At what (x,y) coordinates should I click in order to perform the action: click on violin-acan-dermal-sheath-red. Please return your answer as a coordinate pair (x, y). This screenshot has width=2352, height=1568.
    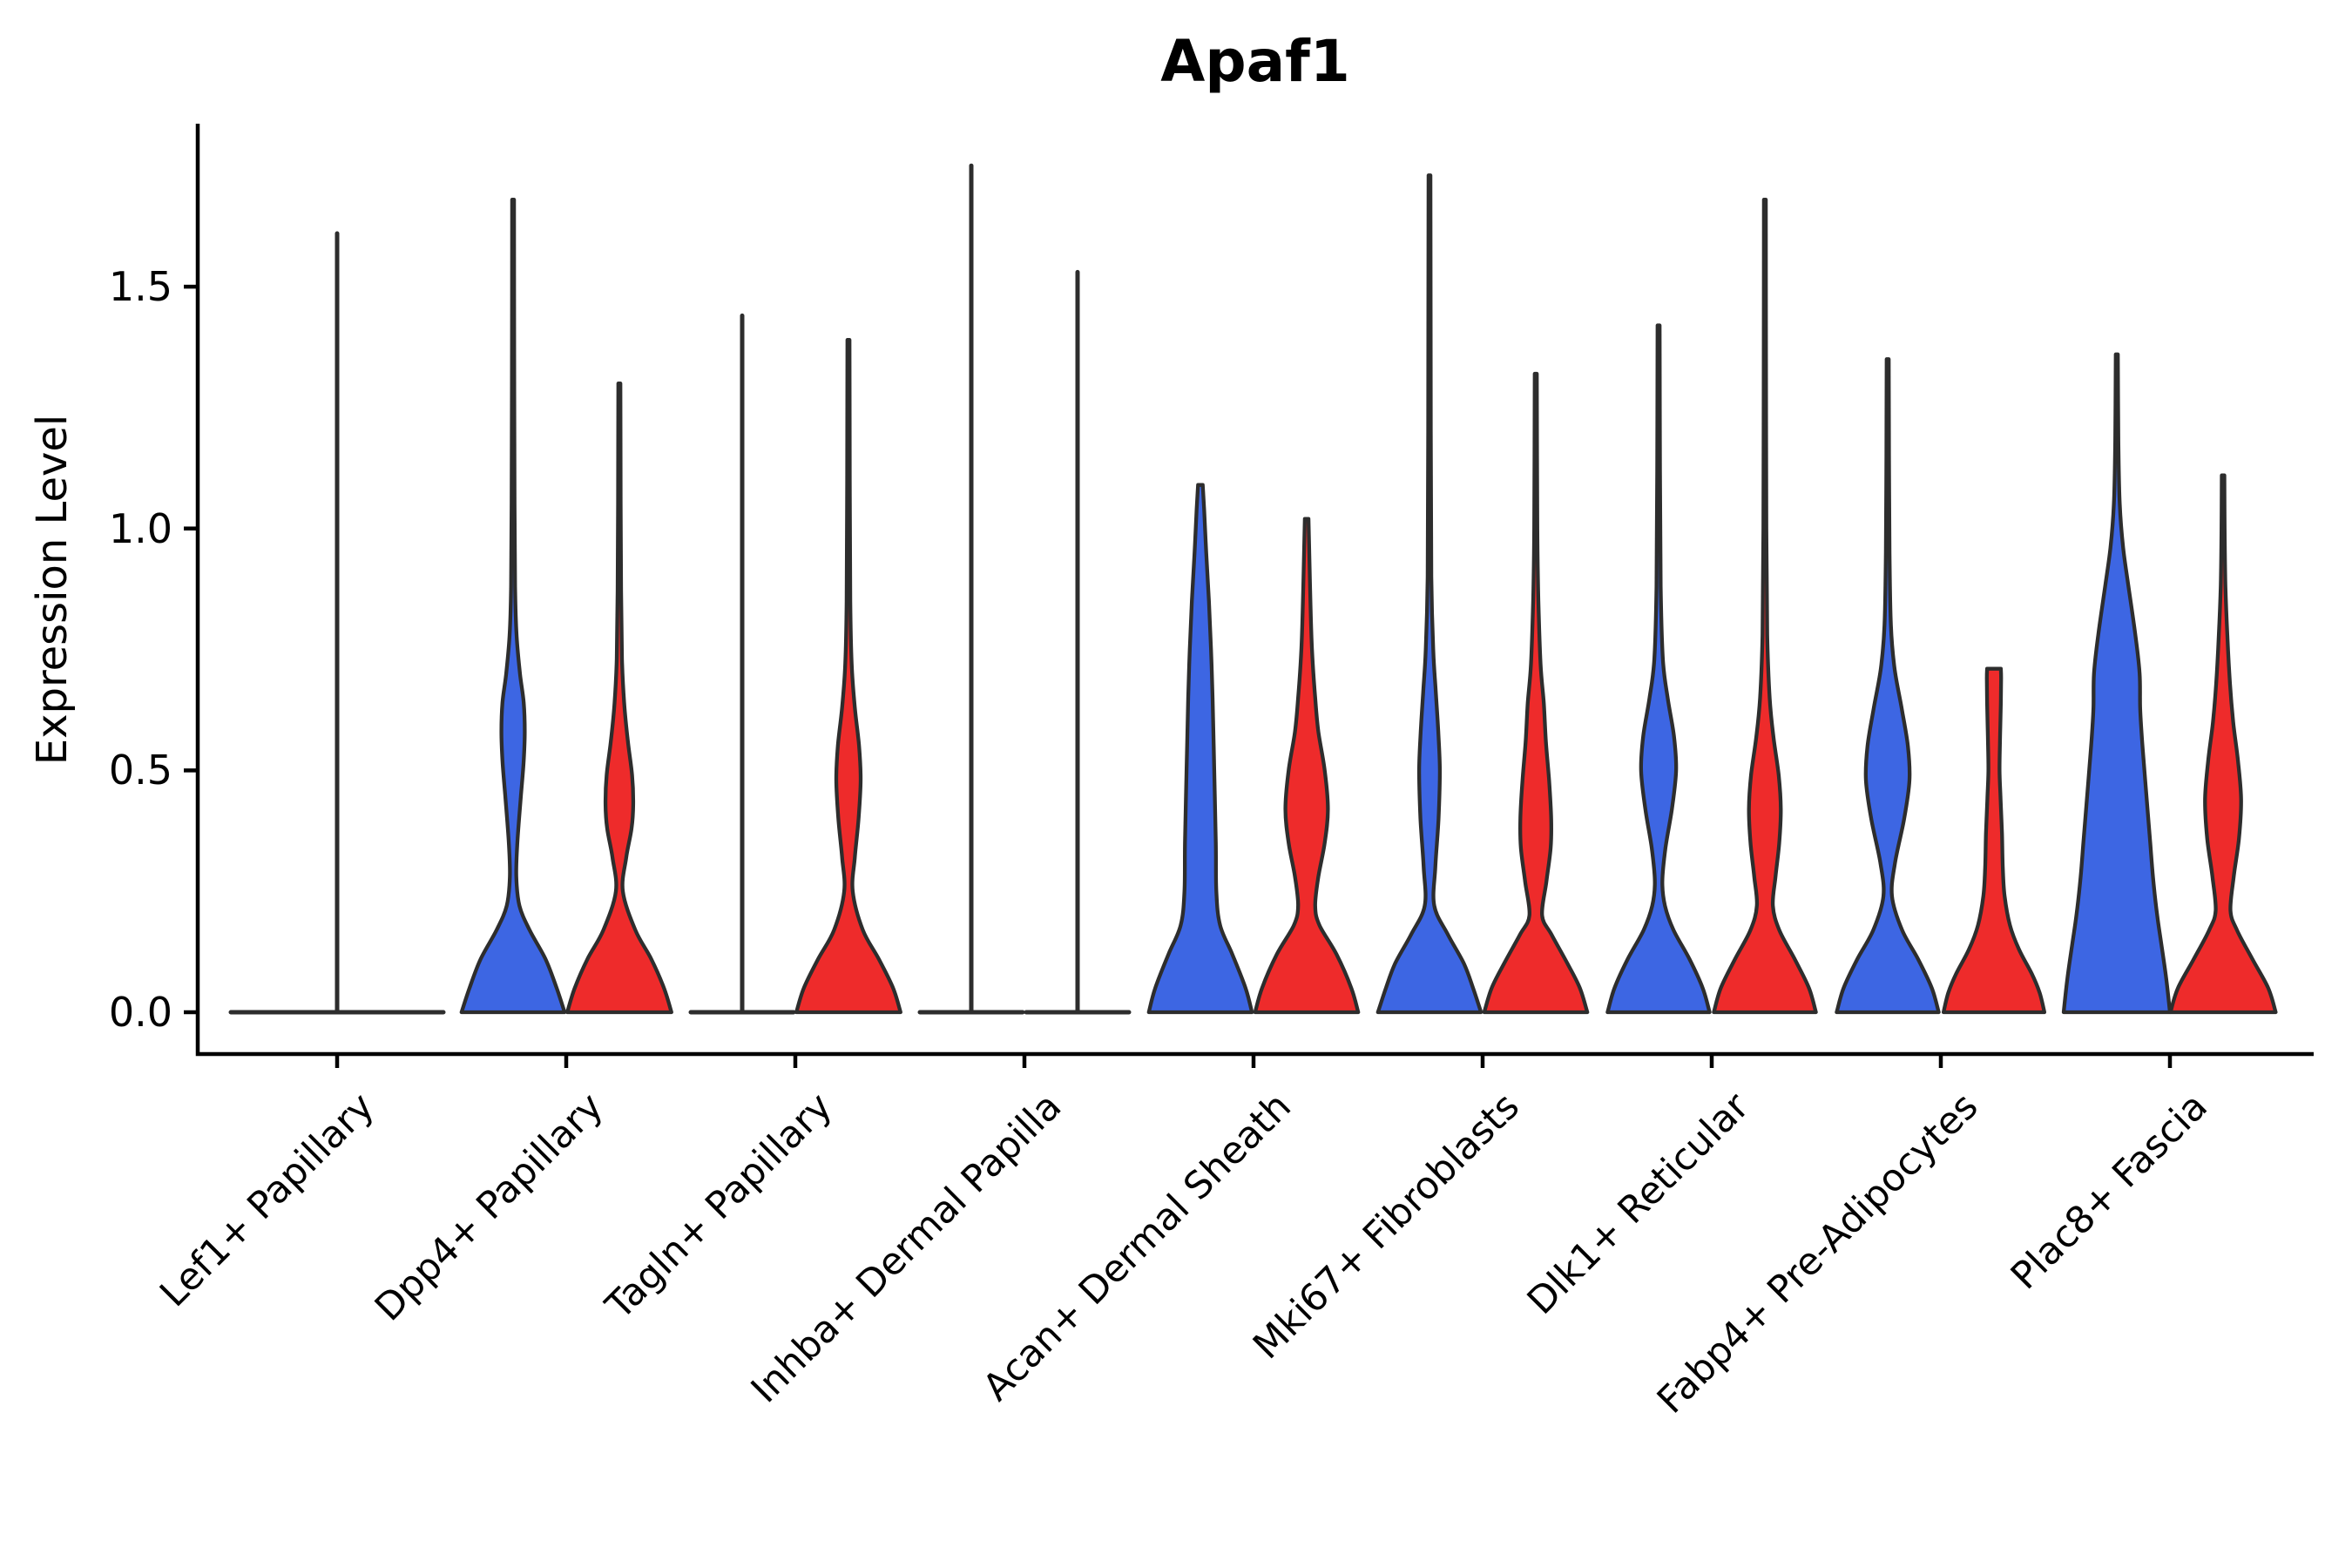
    Looking at the image, I should click on (1307, 766).